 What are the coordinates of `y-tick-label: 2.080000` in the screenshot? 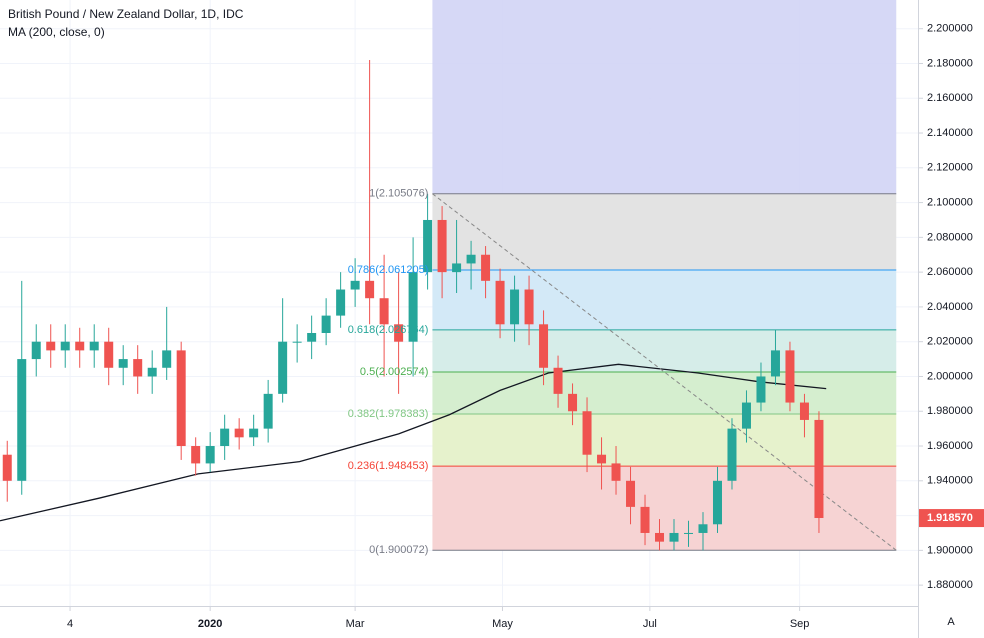 It's located at (950, 237).